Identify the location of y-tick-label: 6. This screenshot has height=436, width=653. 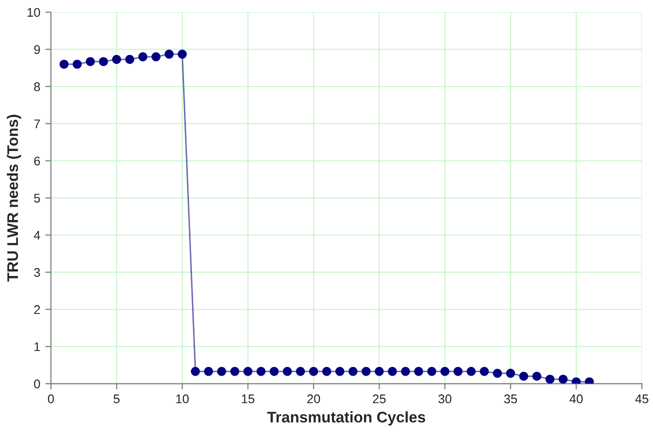
(37, 161).